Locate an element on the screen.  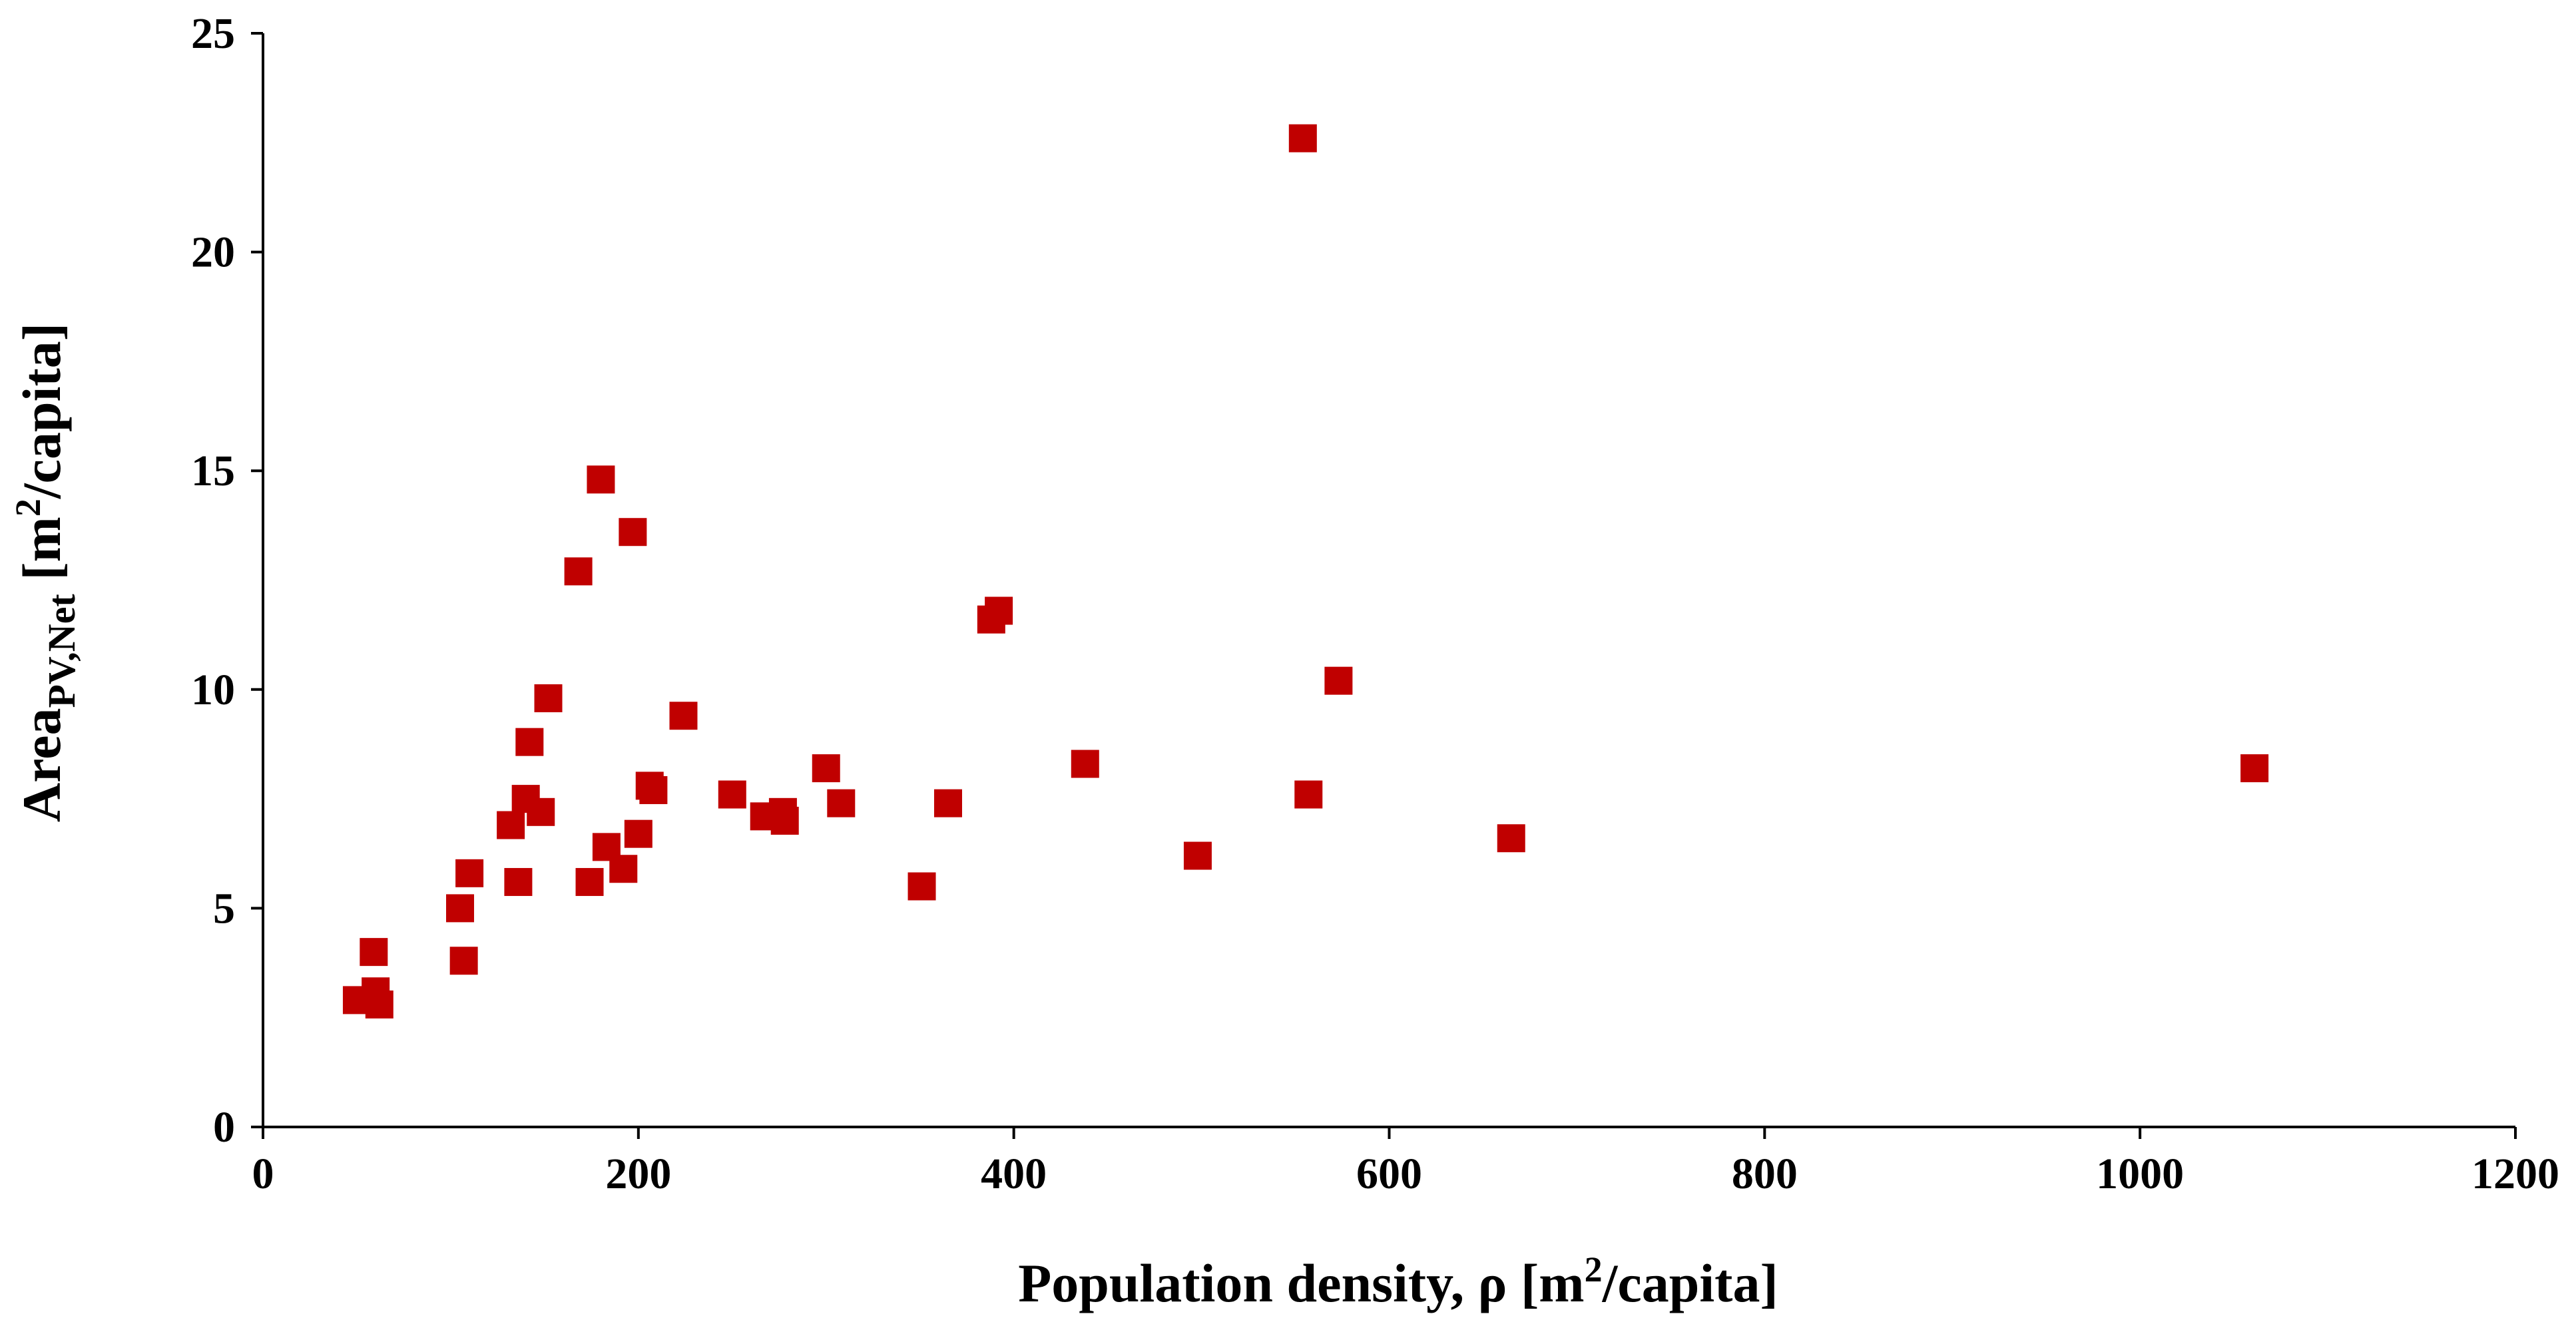
x-tick-label: 200 is located at coordinates (638, 1174).